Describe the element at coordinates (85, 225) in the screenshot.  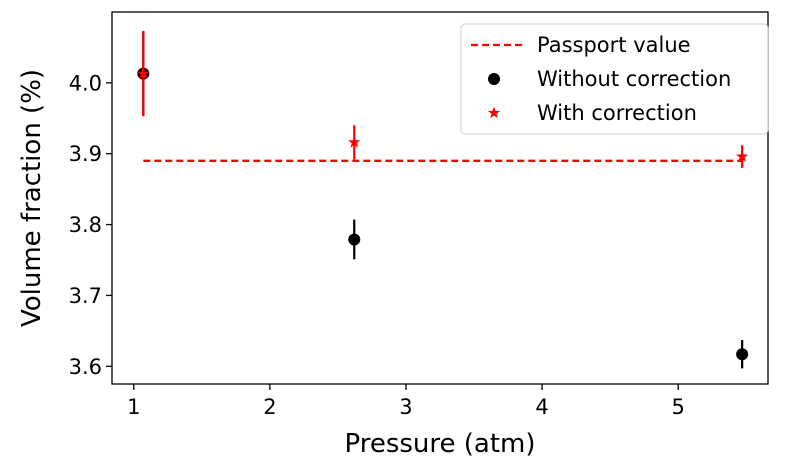
I see `y-tick-label: 3.8` at that location.